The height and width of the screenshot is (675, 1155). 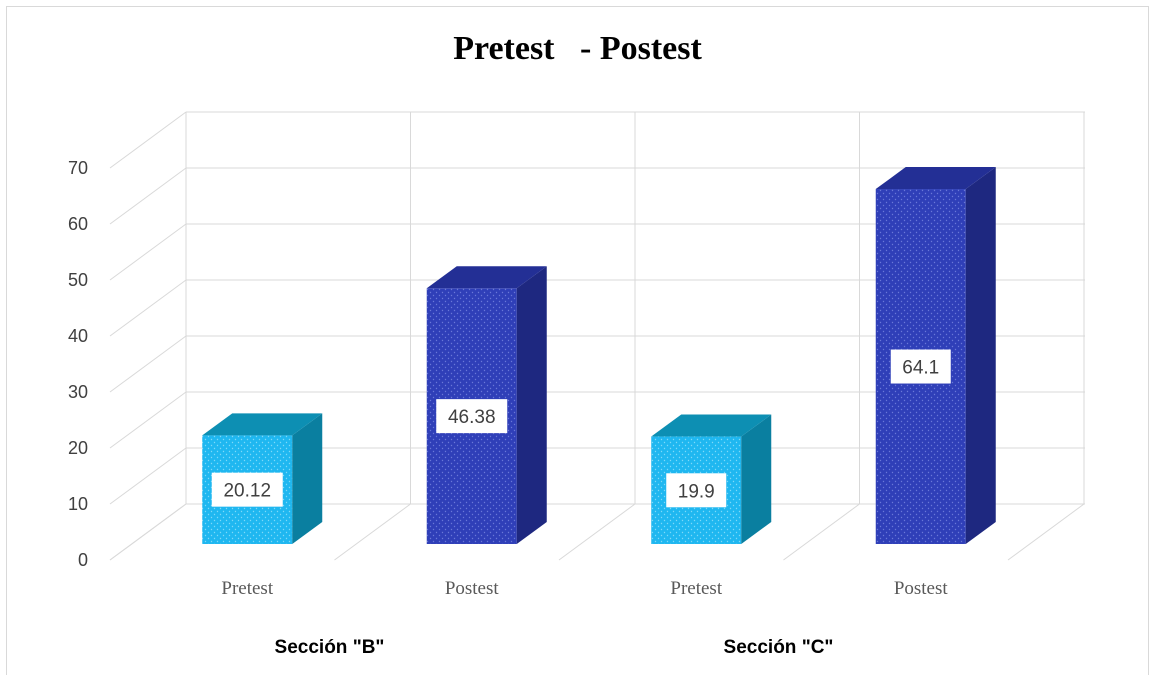 I want to click on y-tick-label: 40, so click(x=78, y=336).